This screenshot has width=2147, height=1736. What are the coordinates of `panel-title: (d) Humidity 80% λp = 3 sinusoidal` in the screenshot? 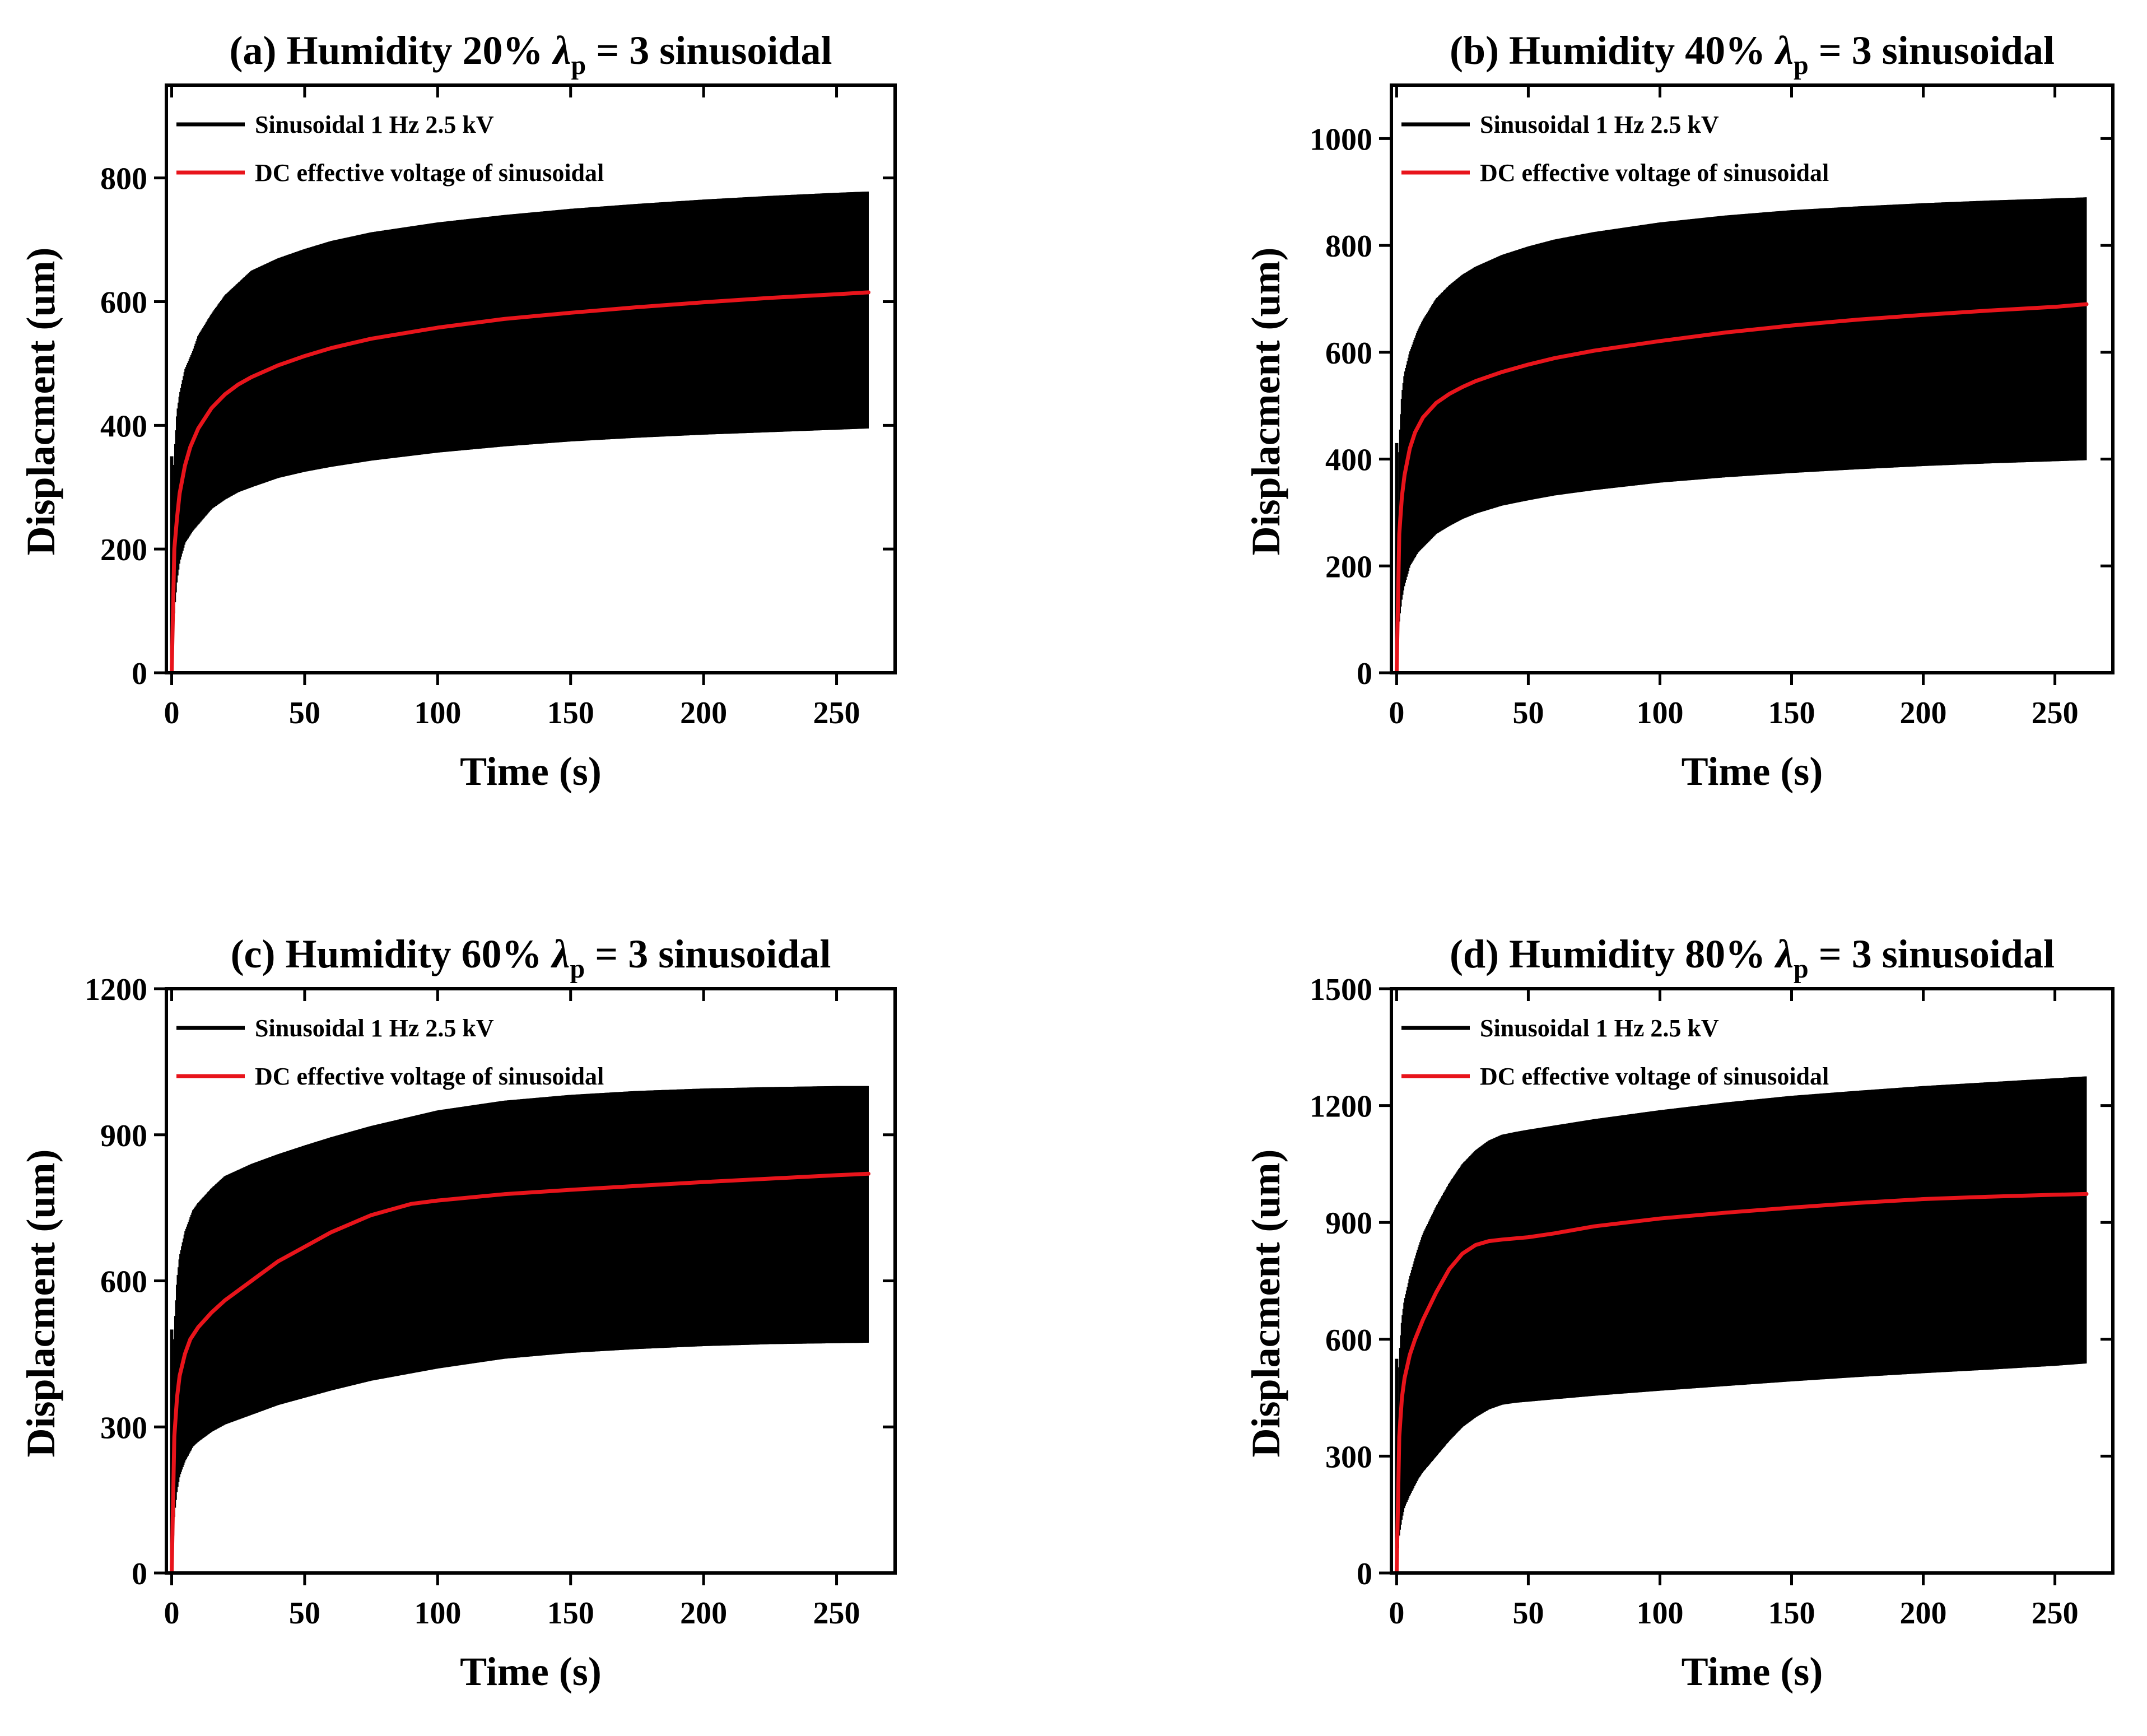 It's located at (1752, 958).